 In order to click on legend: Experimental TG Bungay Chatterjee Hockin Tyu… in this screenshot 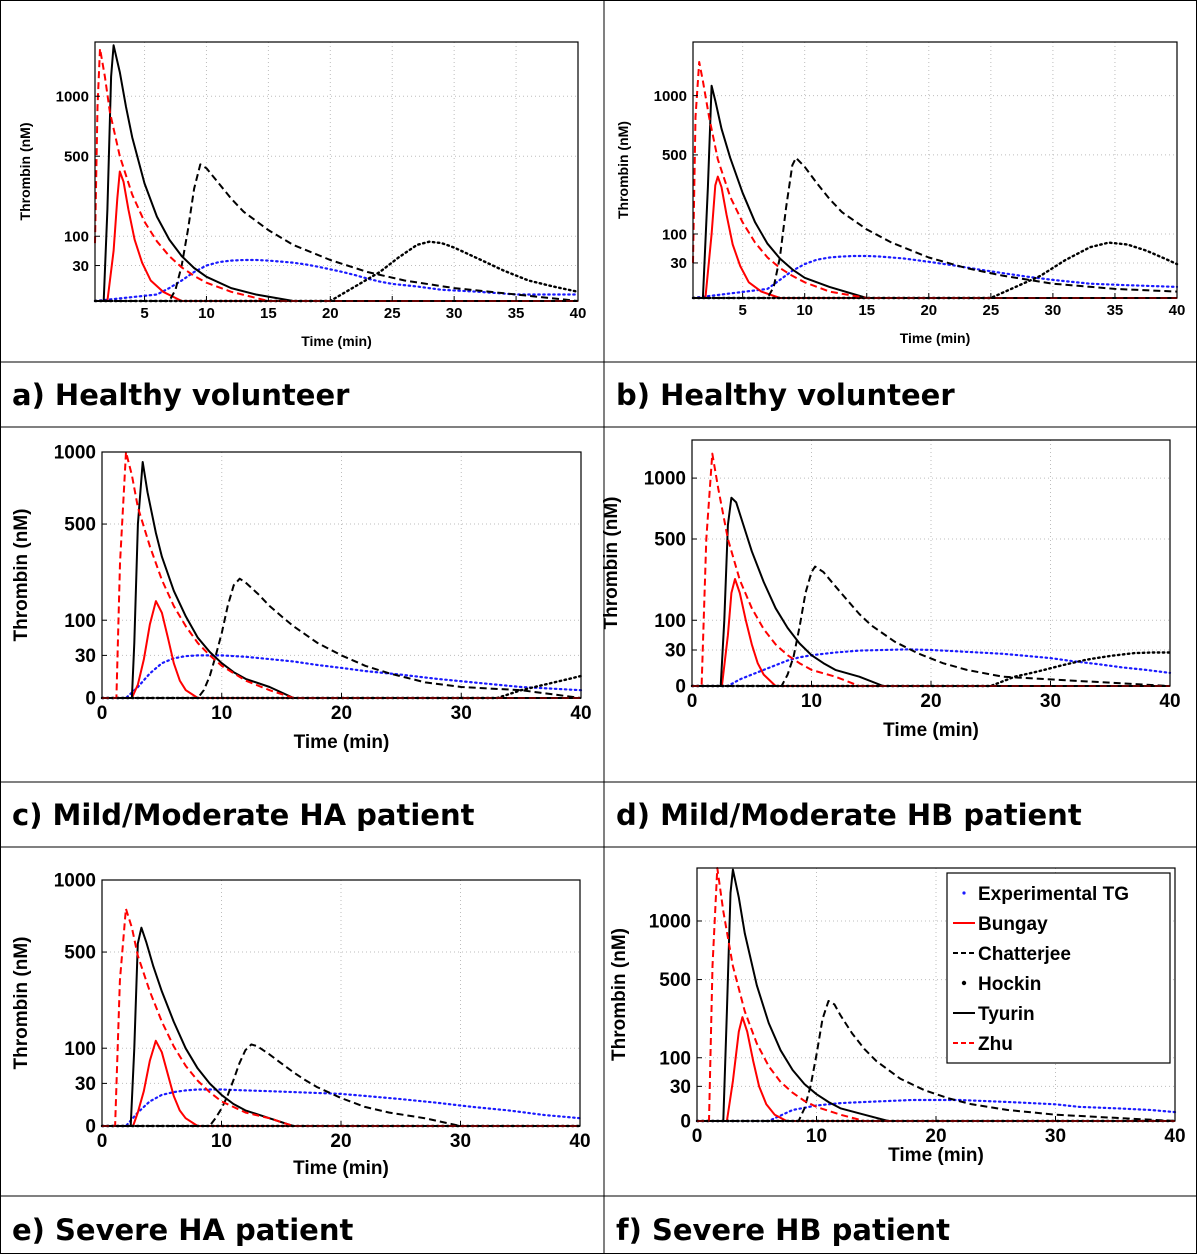, I will do `click(1058, 968)`.